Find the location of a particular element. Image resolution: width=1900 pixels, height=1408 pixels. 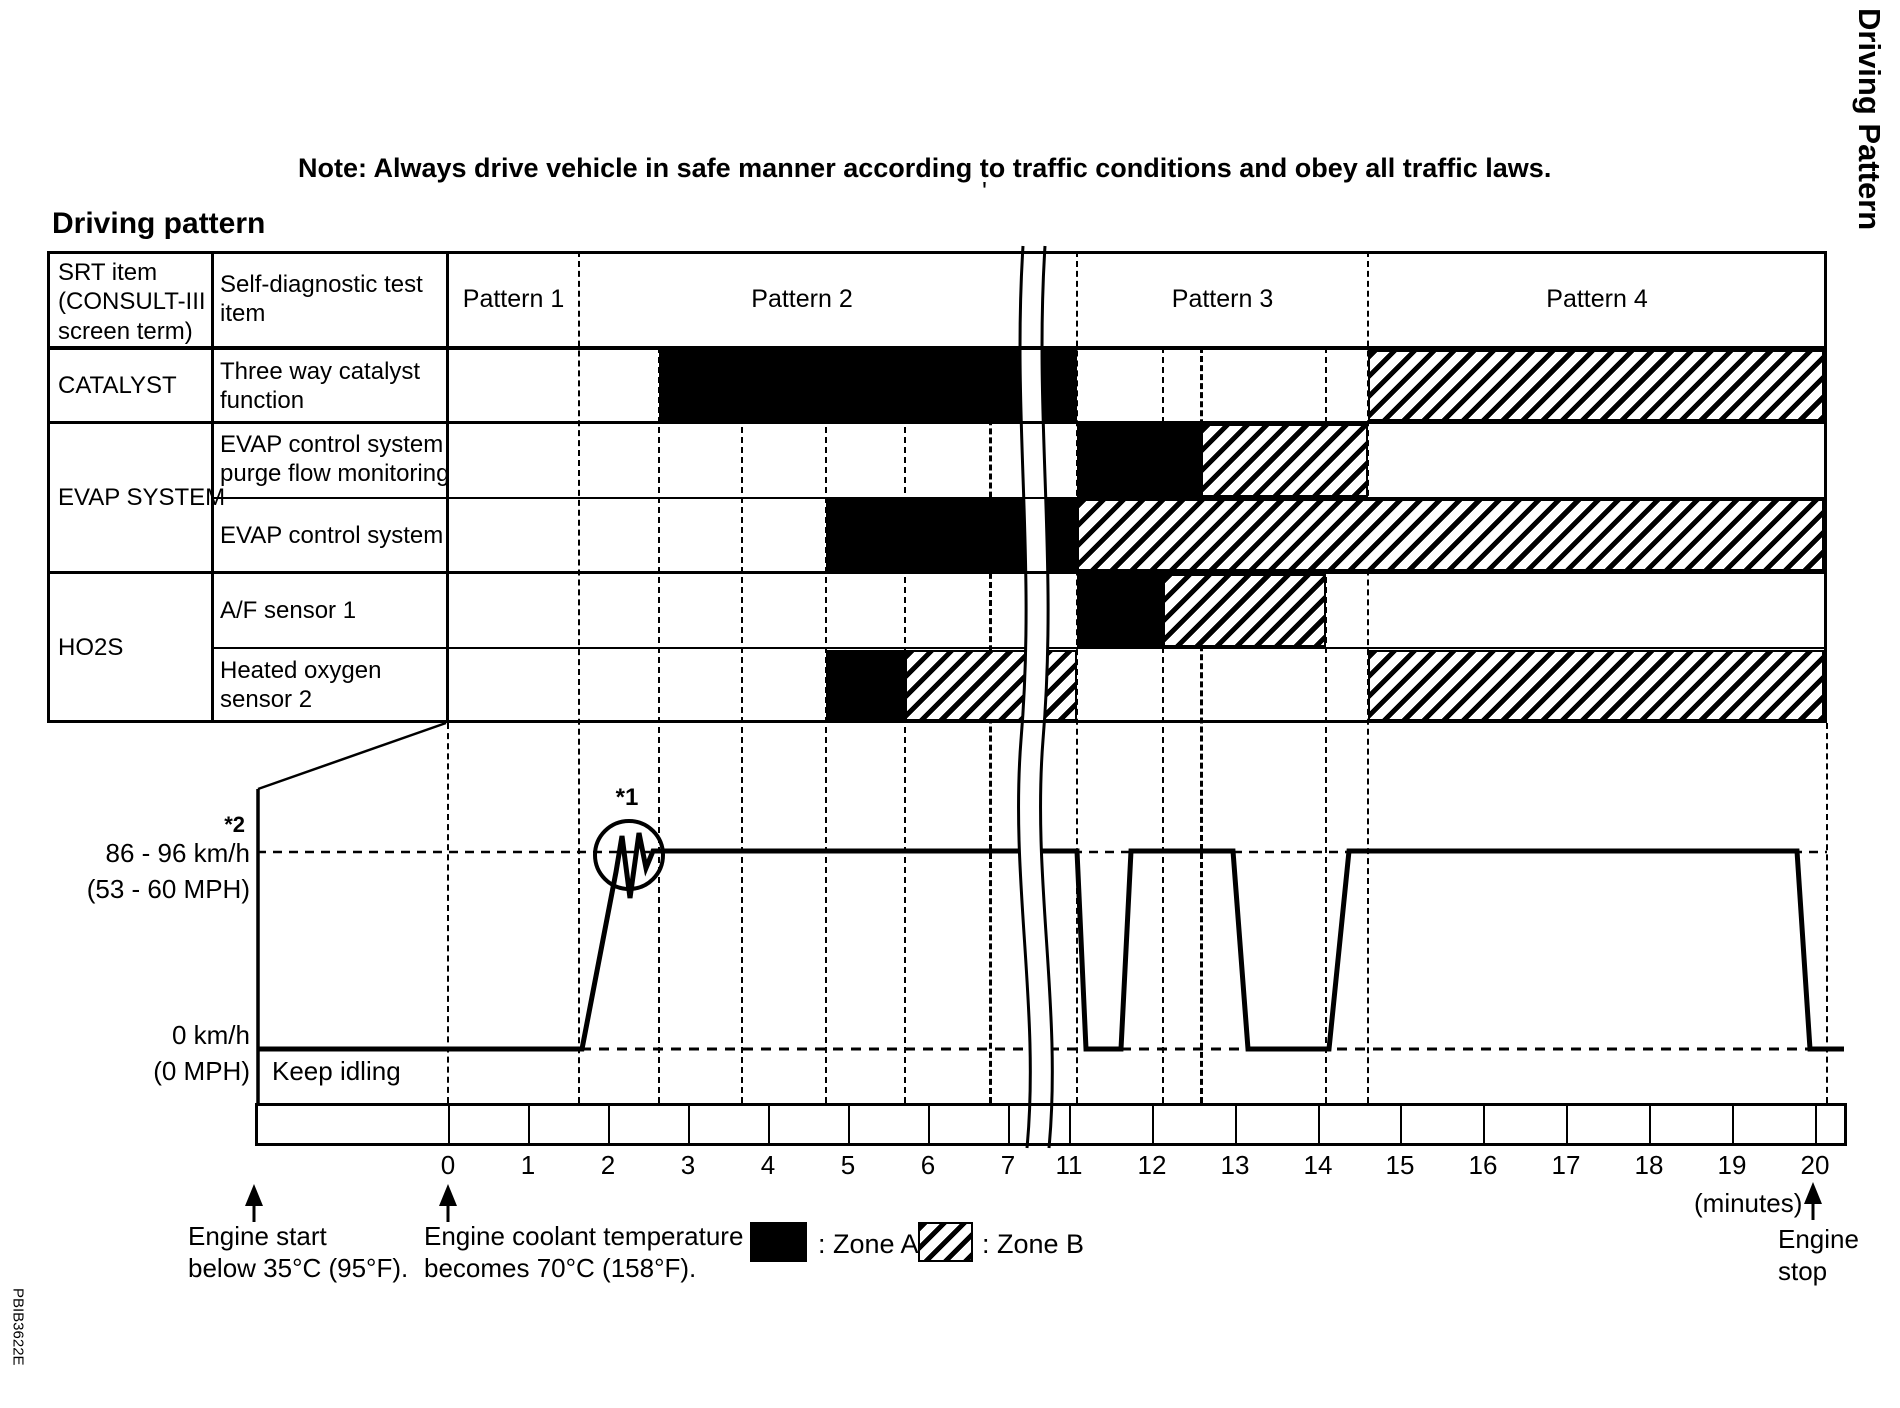

row-divider-catalyst-evap is located at coordinates (937, 422).